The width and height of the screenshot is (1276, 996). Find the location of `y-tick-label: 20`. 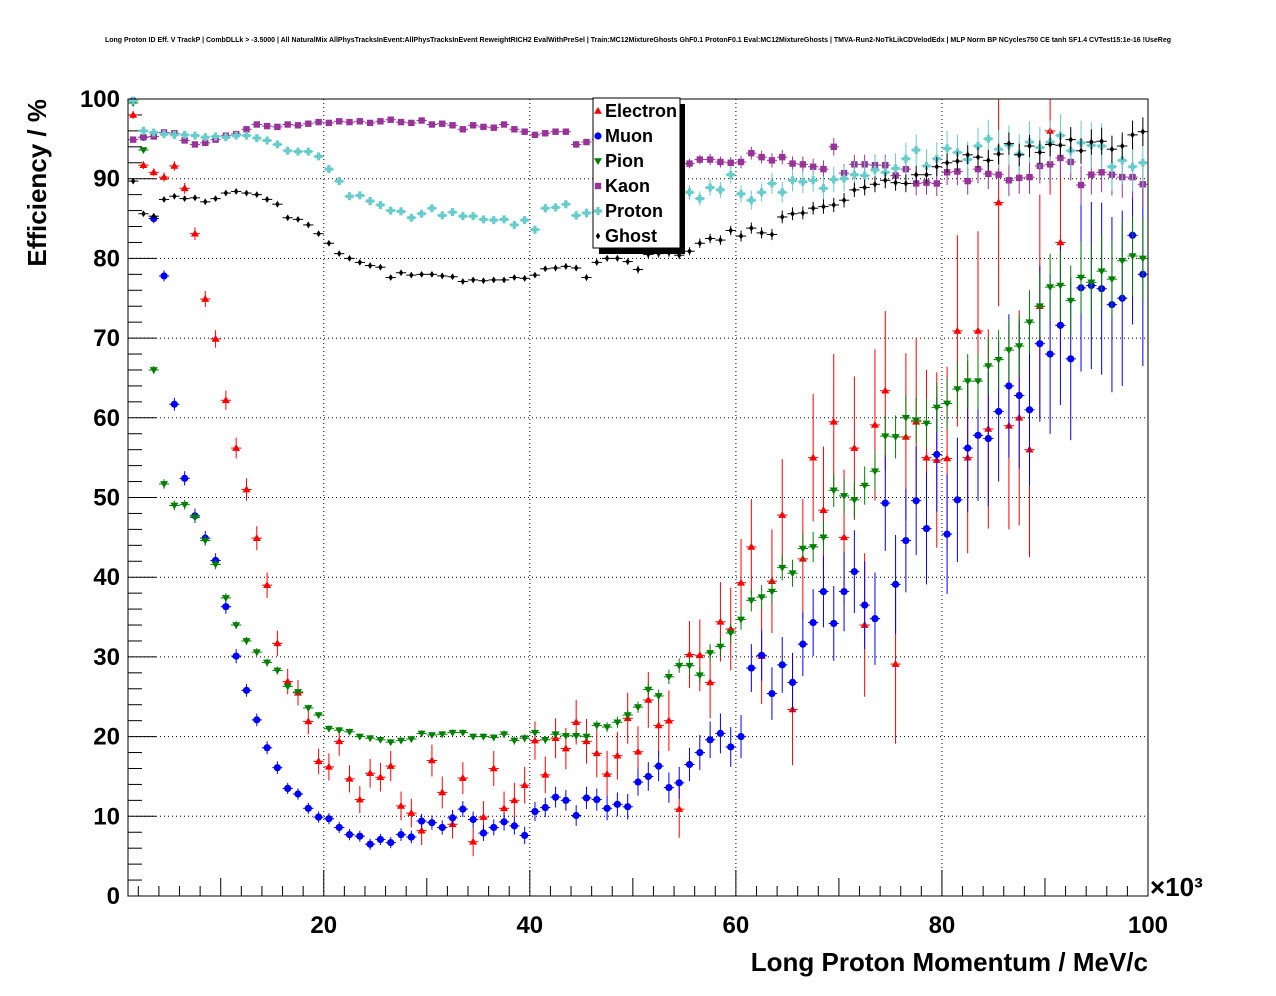

y-tick-label: 20 is located at coordinates (106, 737).